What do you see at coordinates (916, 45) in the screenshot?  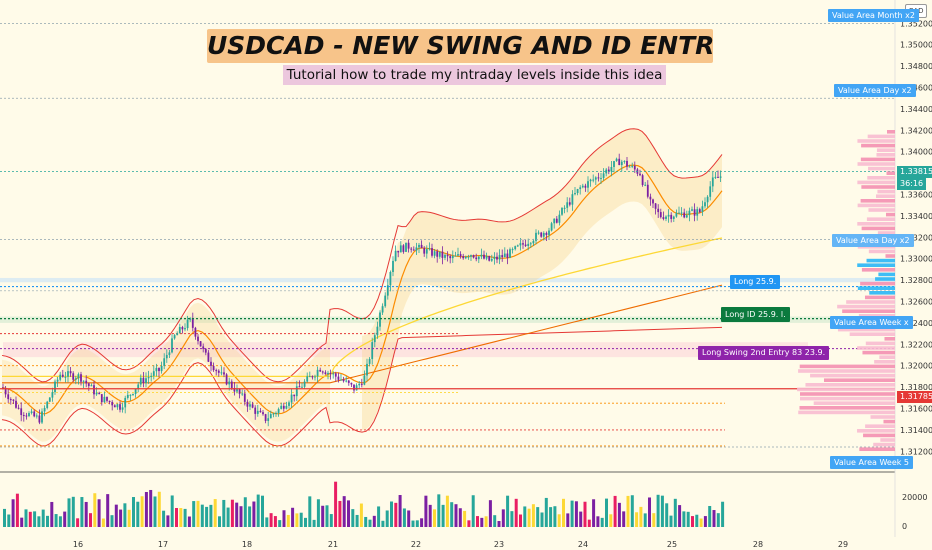 I see `y-tick-label: 1.35000` at bounding box center [916, 45].